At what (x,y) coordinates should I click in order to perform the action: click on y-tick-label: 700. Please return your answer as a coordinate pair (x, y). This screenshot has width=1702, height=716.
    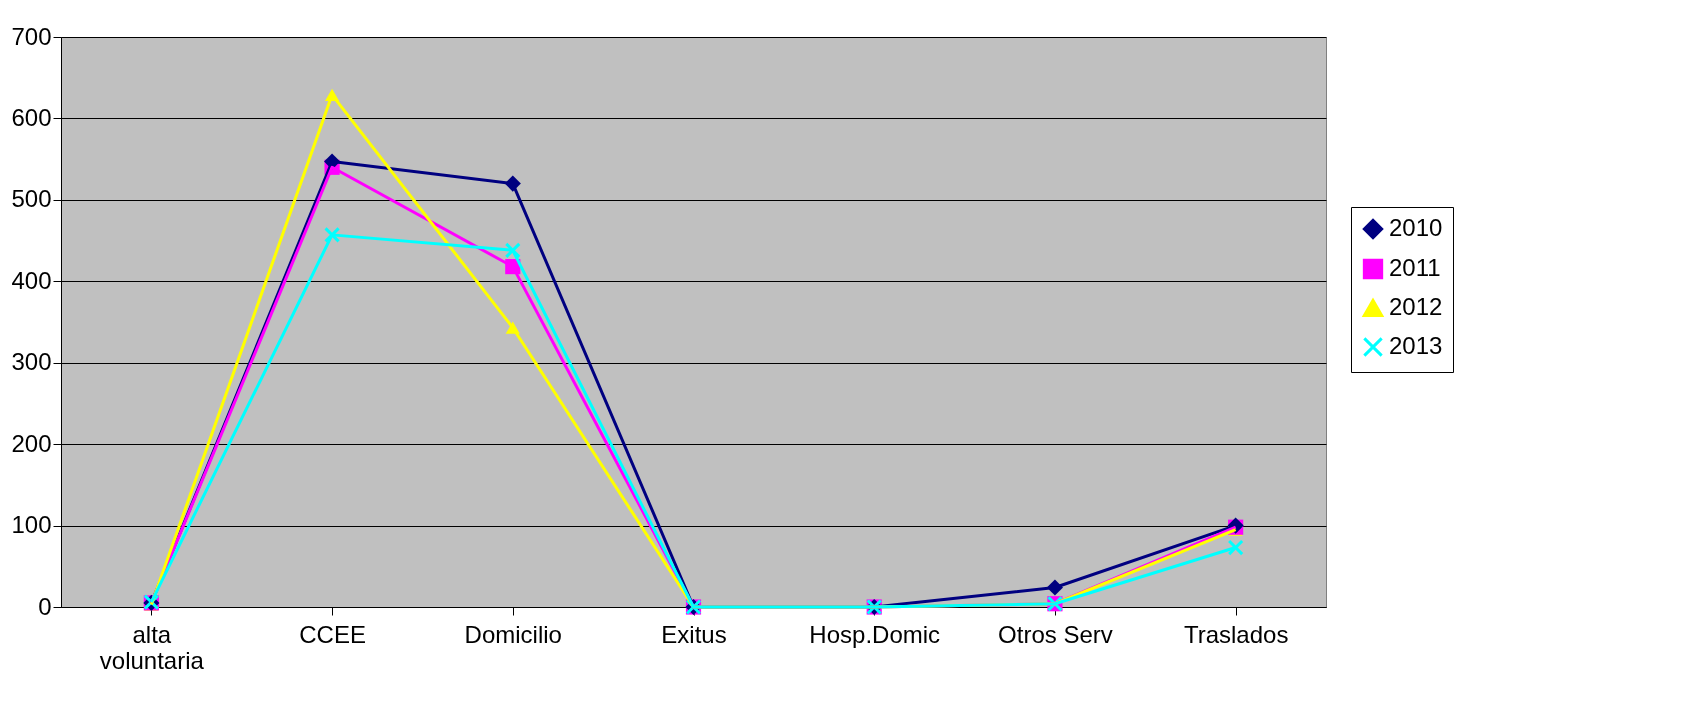
    Looking at the image, I should click on (31, 36).